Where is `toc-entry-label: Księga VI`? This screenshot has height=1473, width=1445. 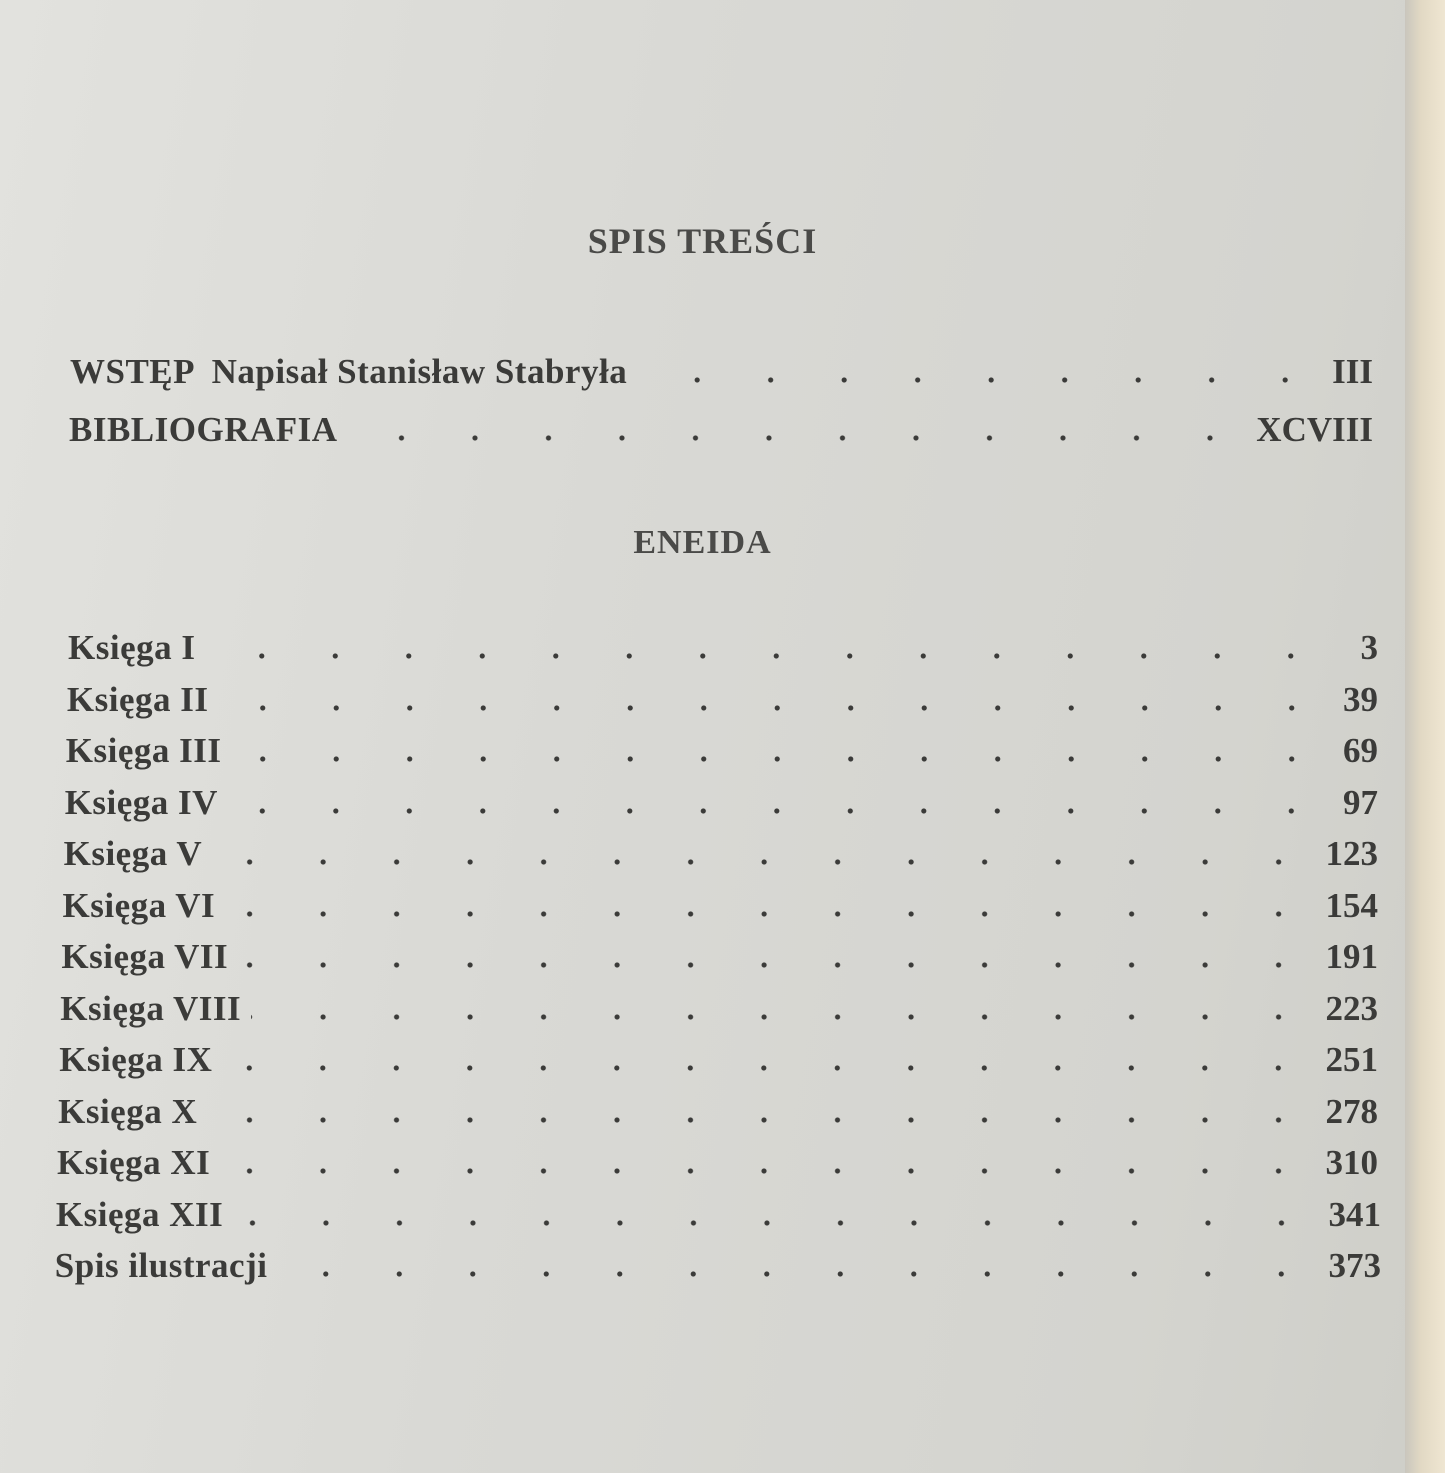
toc-entry-label: Księga VI is located at coordinates (139, 905).